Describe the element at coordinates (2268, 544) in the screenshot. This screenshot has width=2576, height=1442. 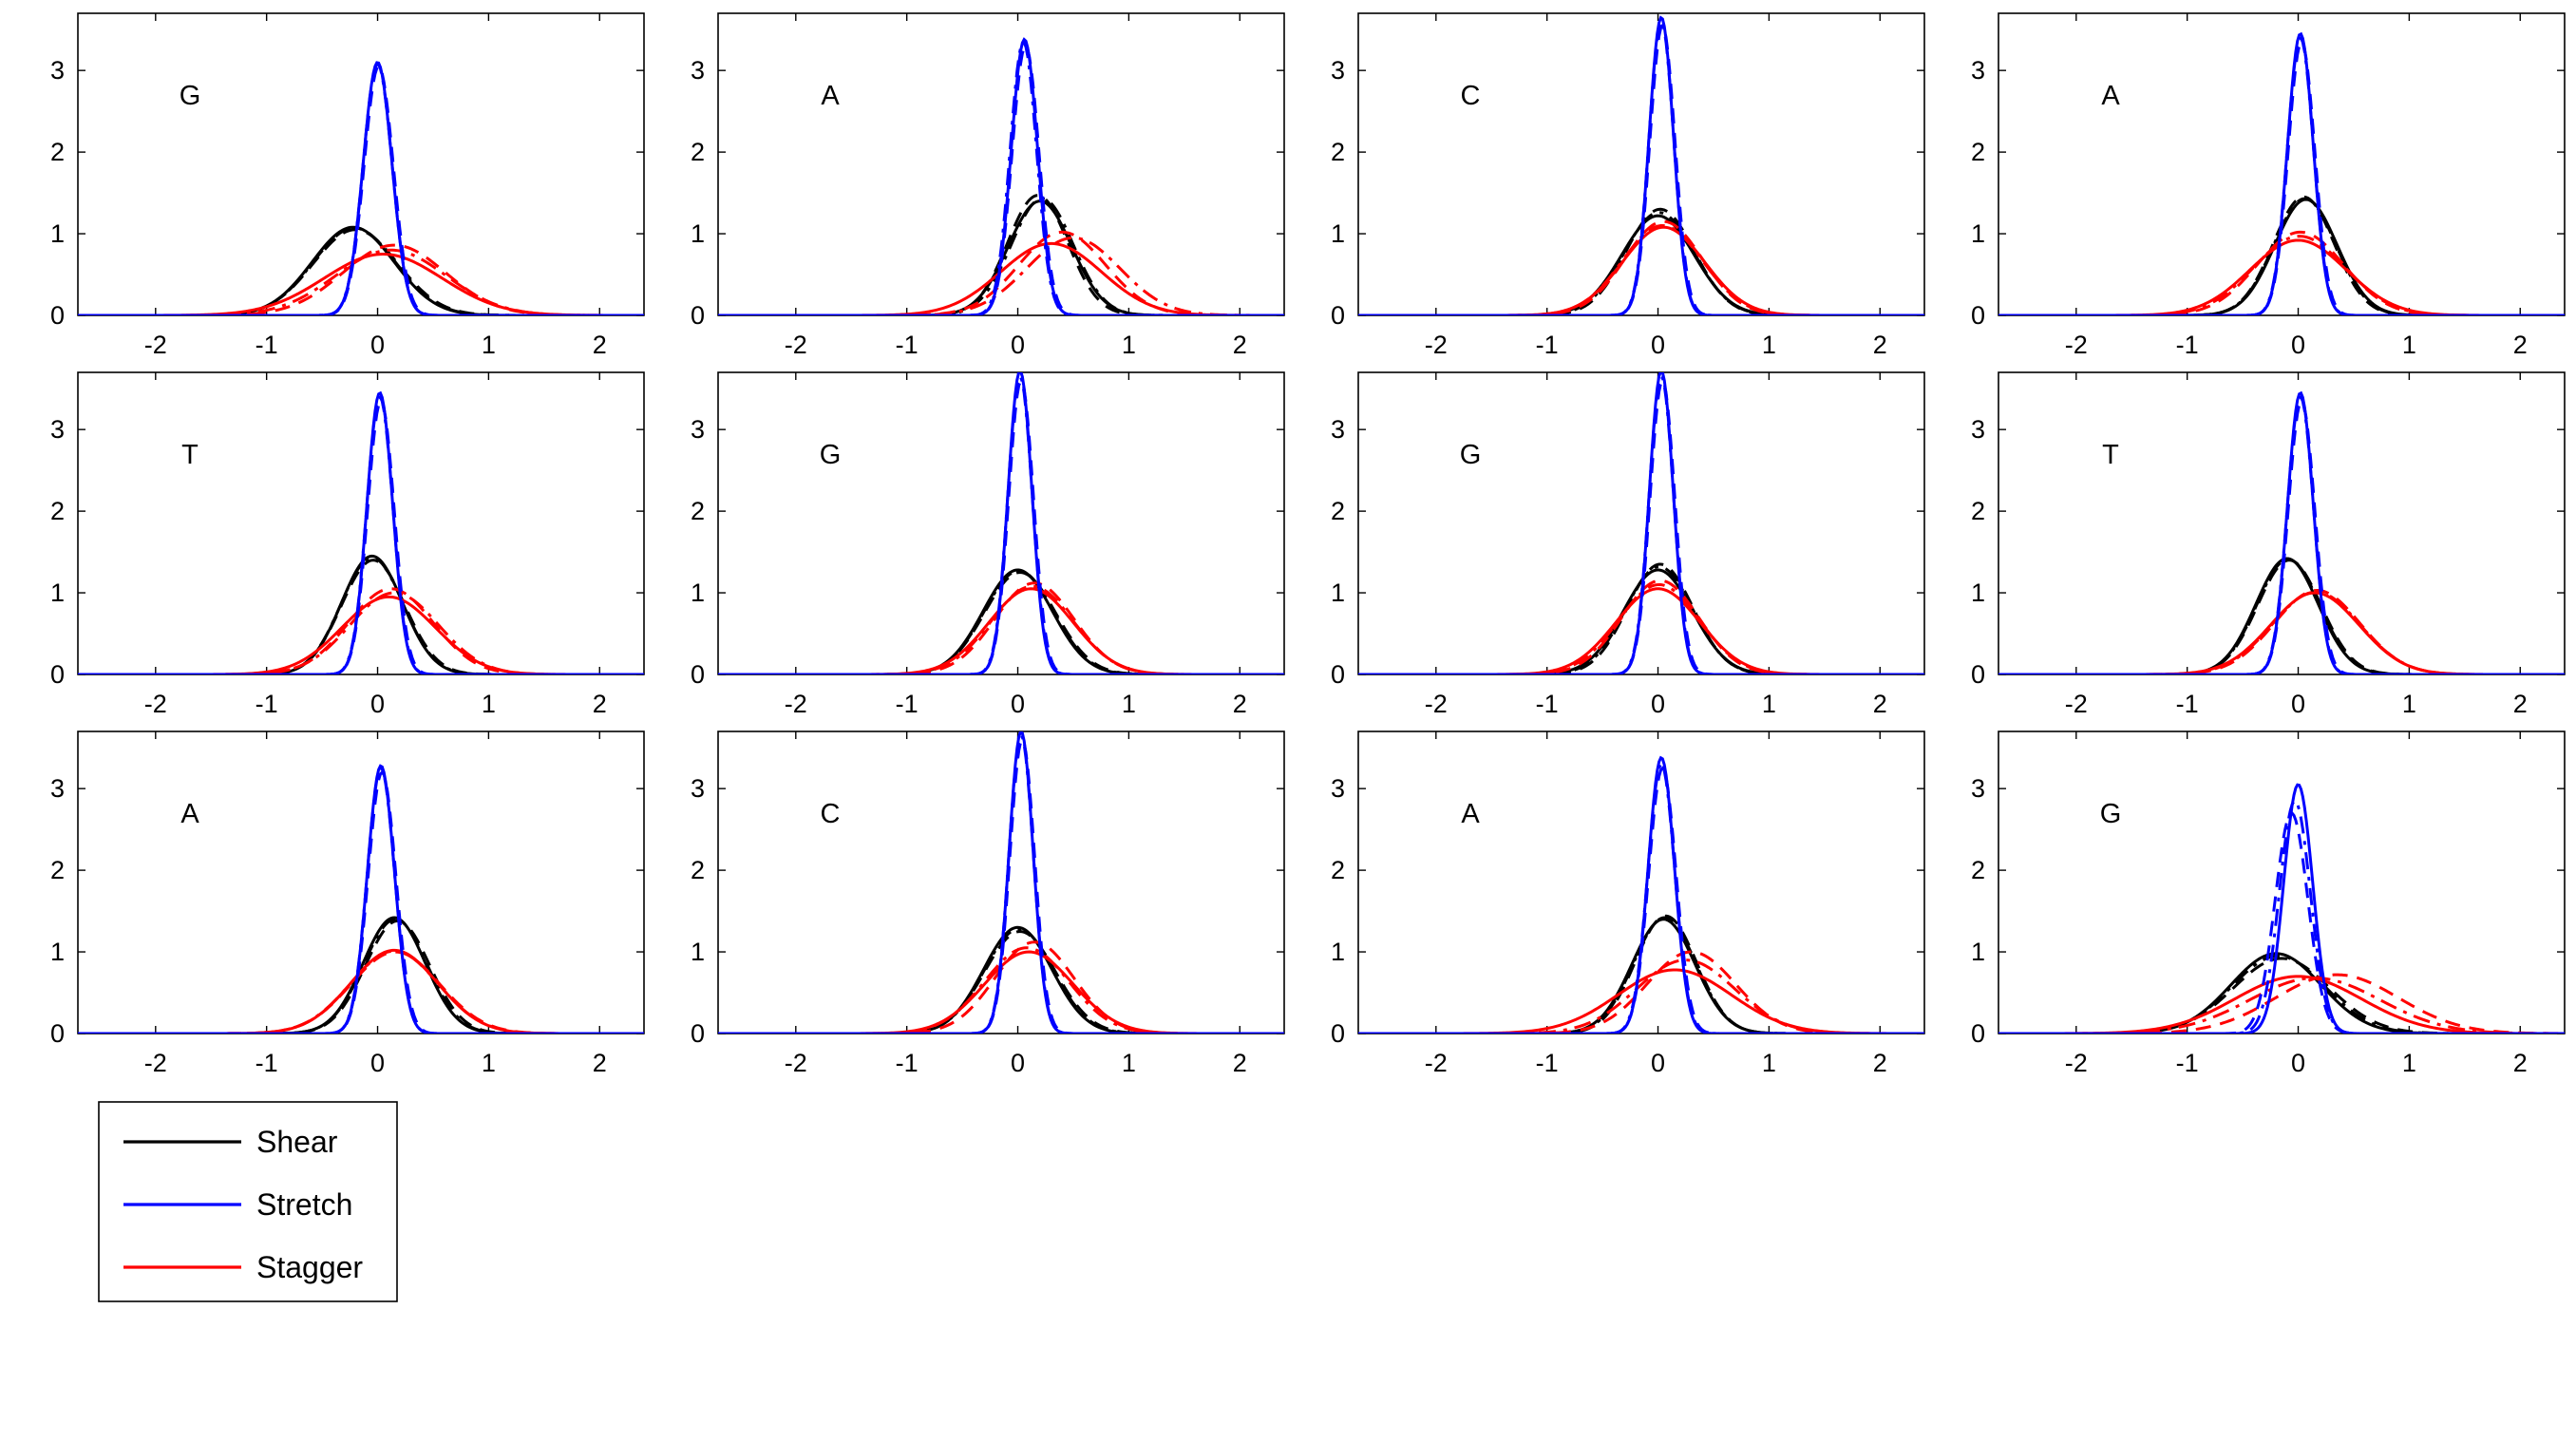
I see `panel-8: -2 -1 0 1 2 0 1 2 3 T` at that location.